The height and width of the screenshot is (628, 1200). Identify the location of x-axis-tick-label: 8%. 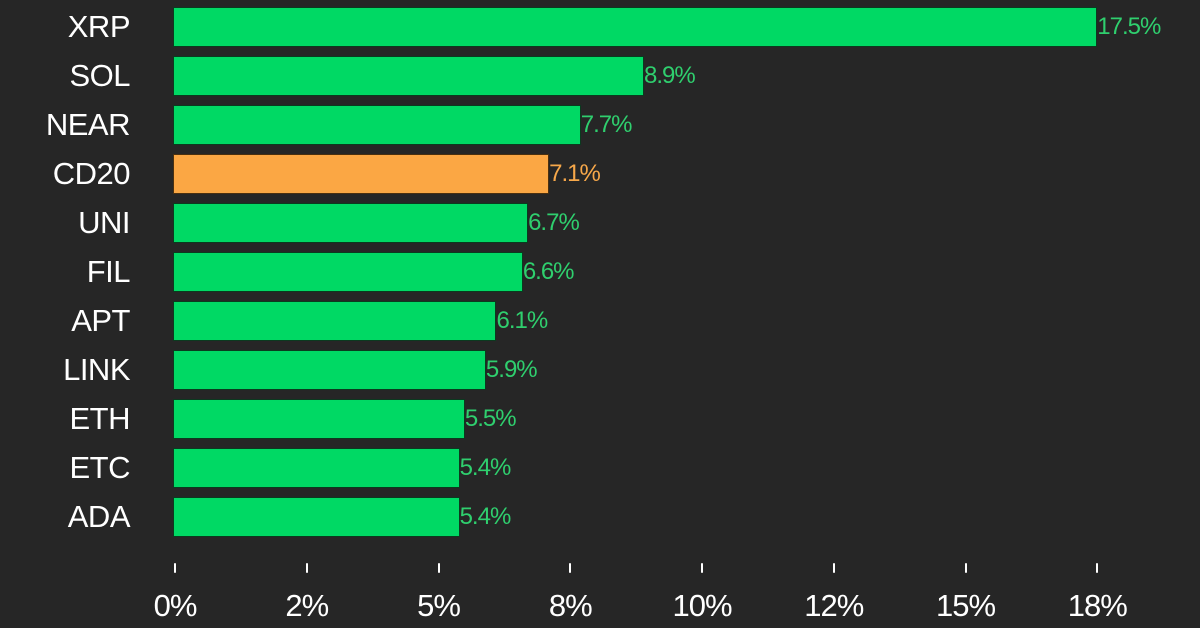
(570, 605).